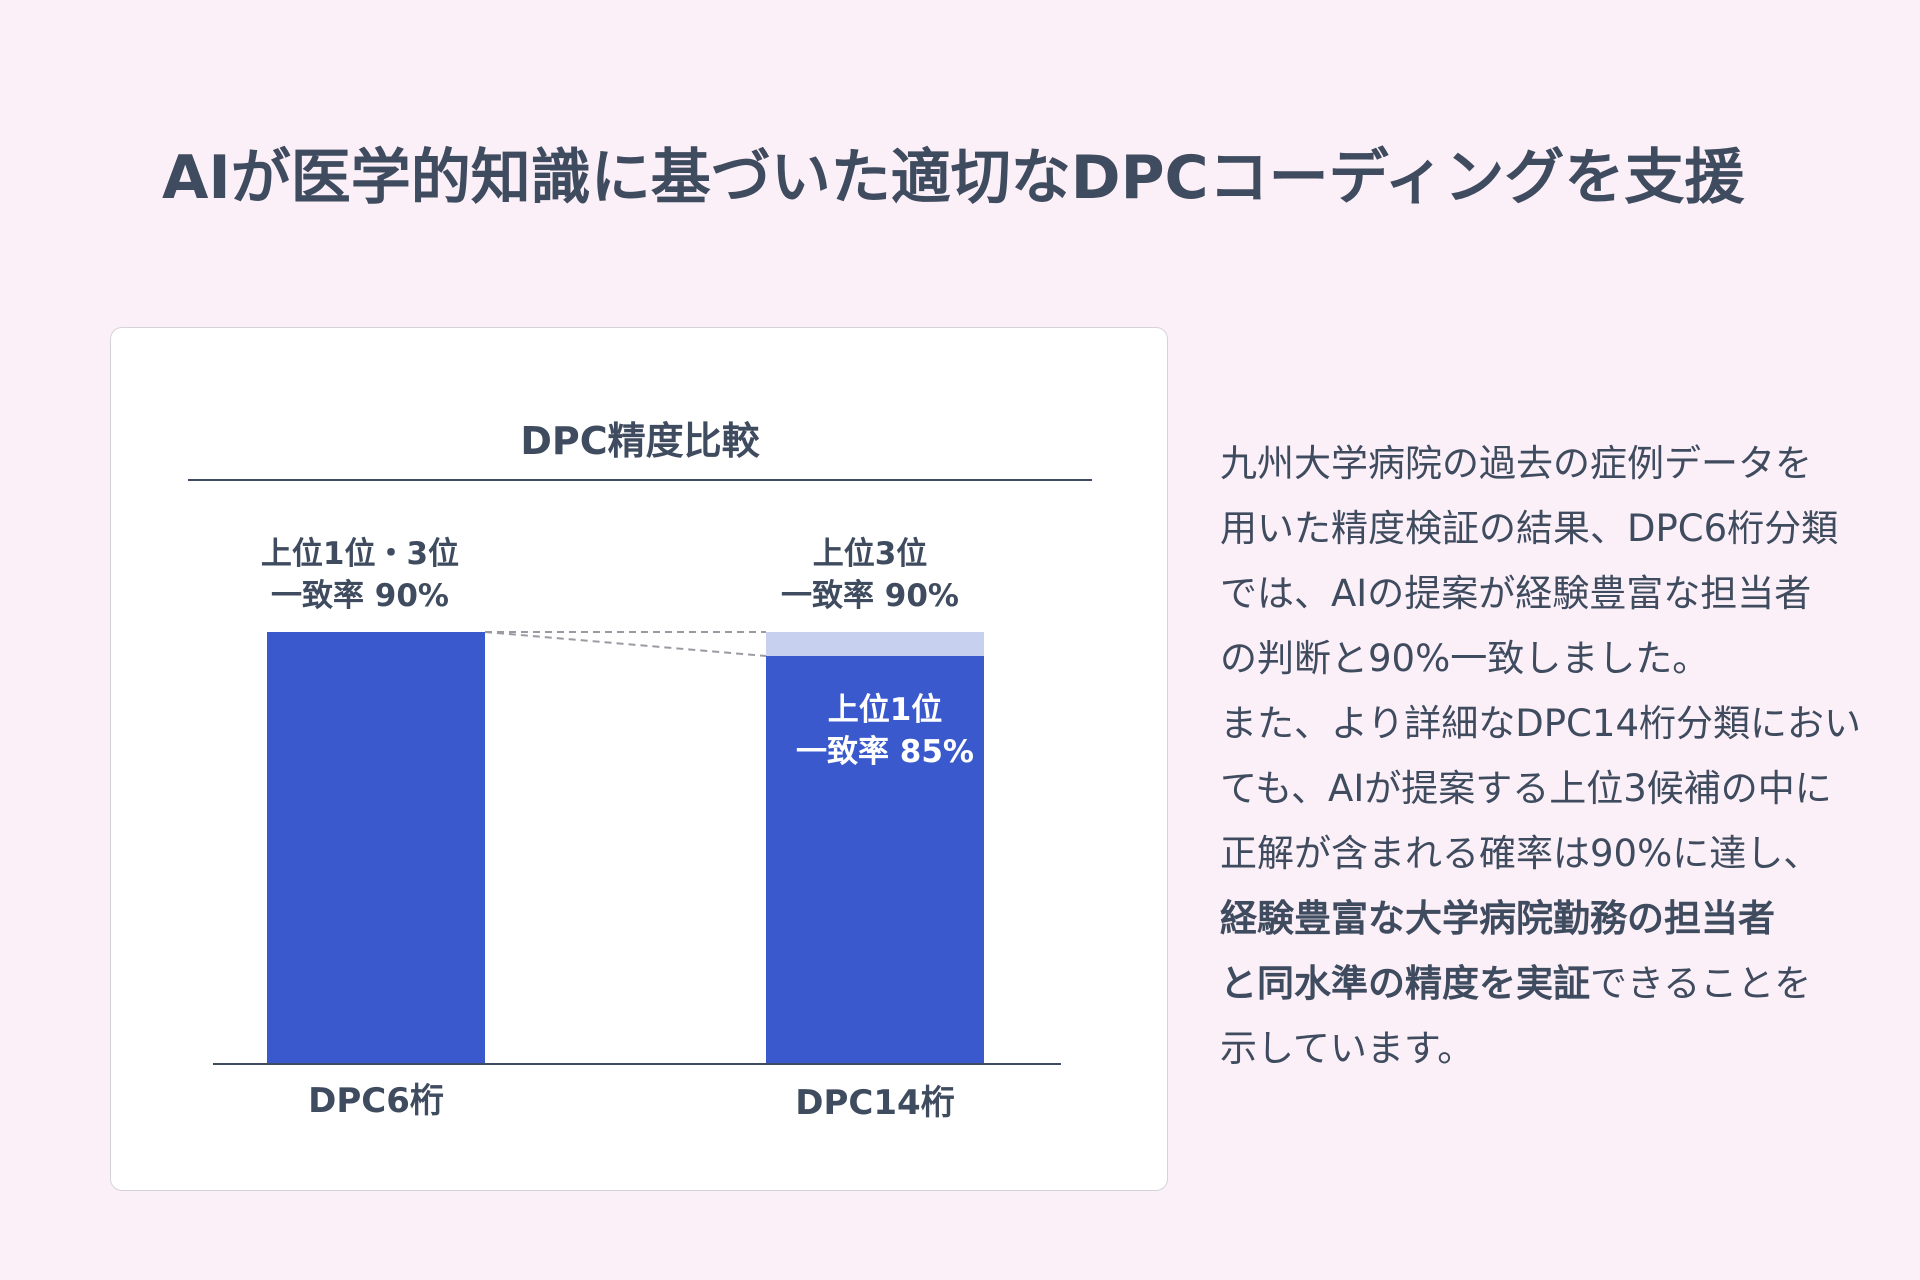 The height and width of the screenshot is (1280, 1920). Describe the element at coordinates (360, 596) in the screenshot. I see `data-label-dpc6-line2: 一致率 90%` at that location.